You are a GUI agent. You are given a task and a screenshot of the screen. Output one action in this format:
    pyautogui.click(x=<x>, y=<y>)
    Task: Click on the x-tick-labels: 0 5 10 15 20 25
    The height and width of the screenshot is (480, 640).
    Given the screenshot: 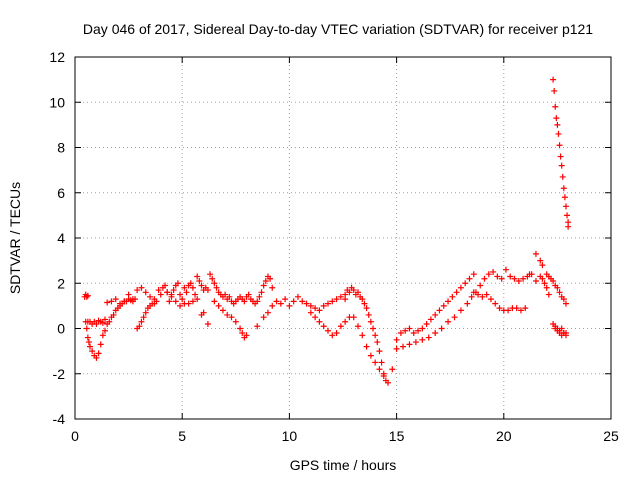 What is the action you would take?
    pyautogui.click(x=345, y=436)
    